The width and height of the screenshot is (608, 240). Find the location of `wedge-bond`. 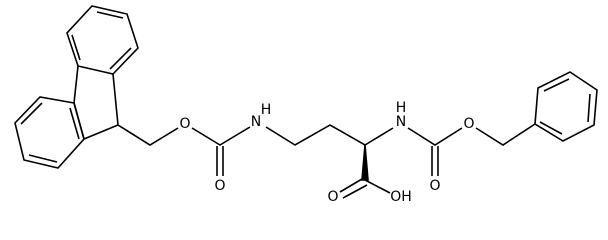

wedge-bond is located at coordinates (365, 162).